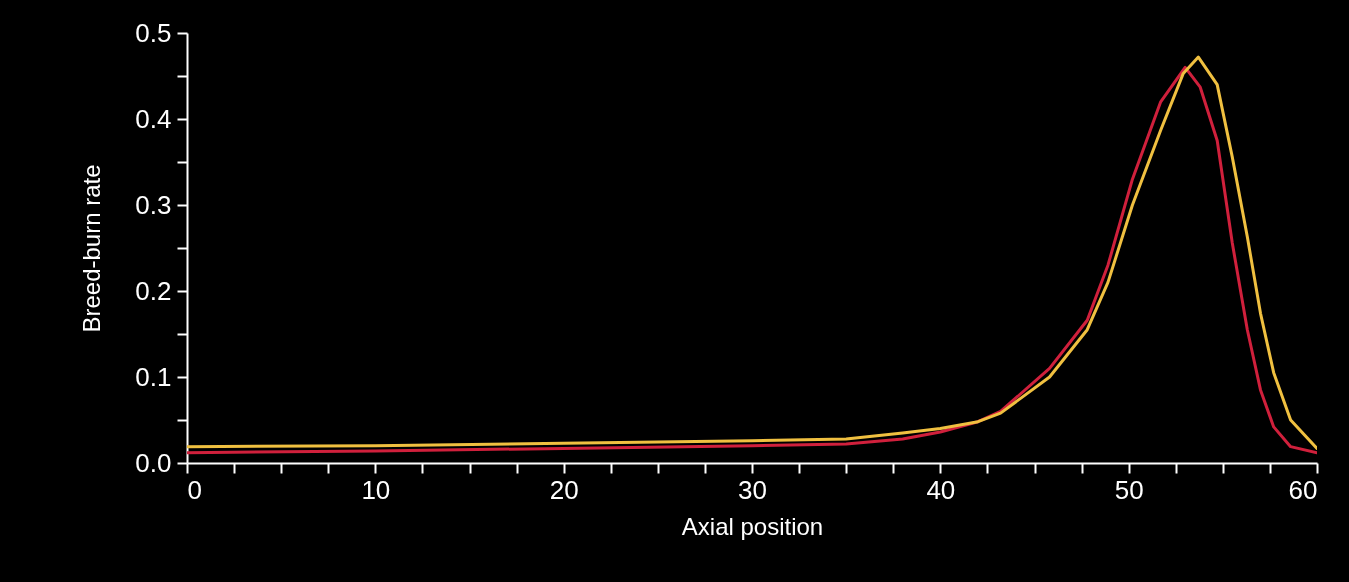 The width and height of the screenshot is (1349, 582). I want to click on x-tick-label: 0, so click(194, 489).